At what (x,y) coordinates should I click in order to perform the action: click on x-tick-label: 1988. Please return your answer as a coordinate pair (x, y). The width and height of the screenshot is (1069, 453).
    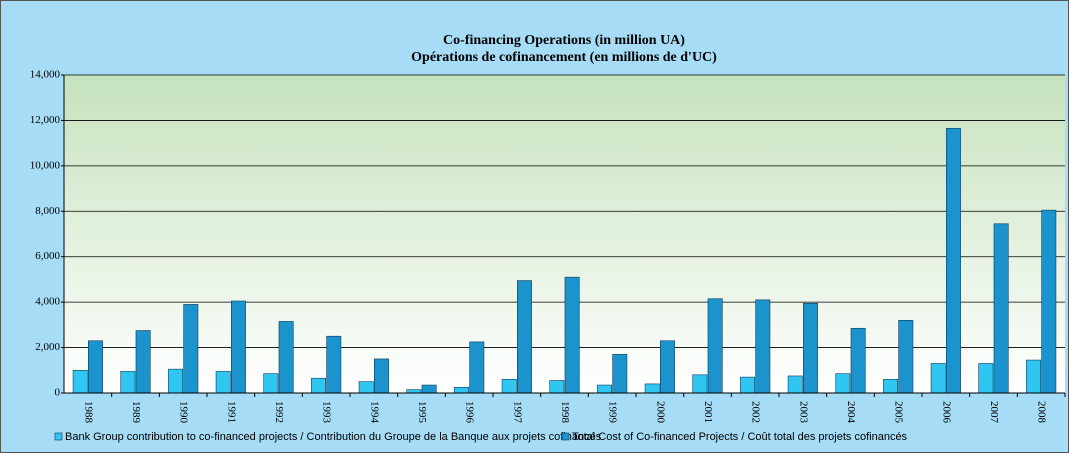
    Looking at the image, I should click on (88, 412).